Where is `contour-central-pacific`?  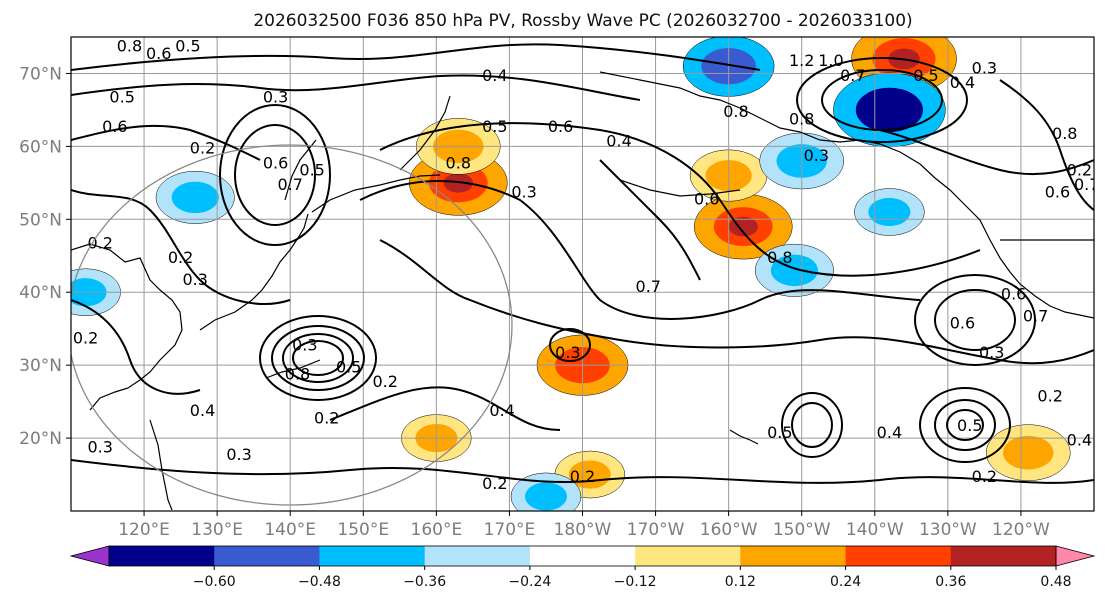
contour-central-pacific is located at coordinates (570, 345).